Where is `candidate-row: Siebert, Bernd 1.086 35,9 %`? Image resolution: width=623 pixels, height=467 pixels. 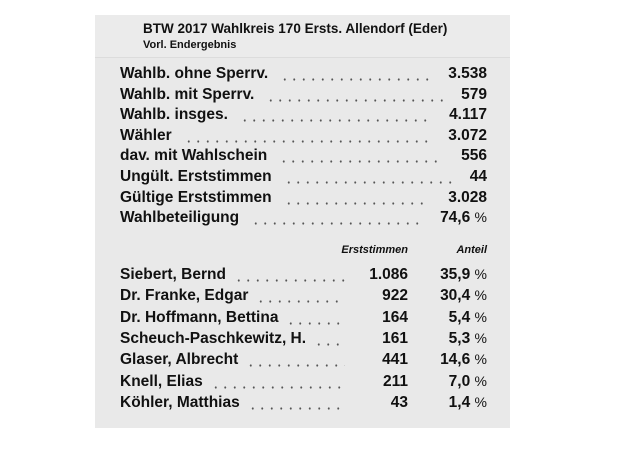
candidate-row: Siebert, Bernd 1.086 35,9 % is located at coordinates (303, 276).